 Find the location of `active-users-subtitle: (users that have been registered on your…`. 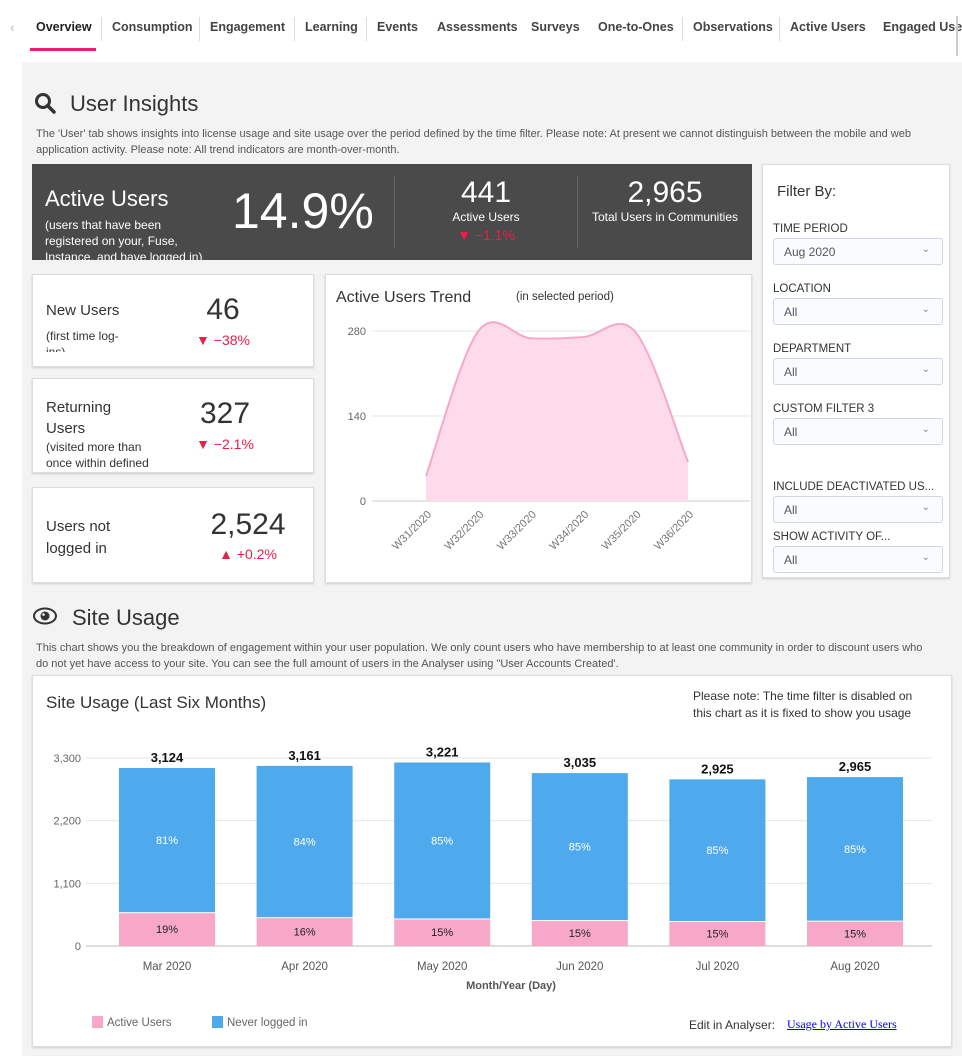

active-users-subtitle: (users that have been registered on your… is located at coordinates (124, 239).